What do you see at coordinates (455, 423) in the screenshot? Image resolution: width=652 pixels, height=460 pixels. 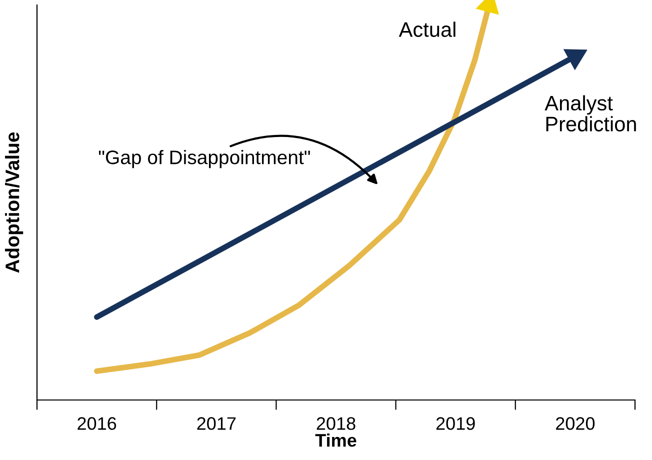 I see `x-tick-label: 2019` at bounding box center [455, 423].